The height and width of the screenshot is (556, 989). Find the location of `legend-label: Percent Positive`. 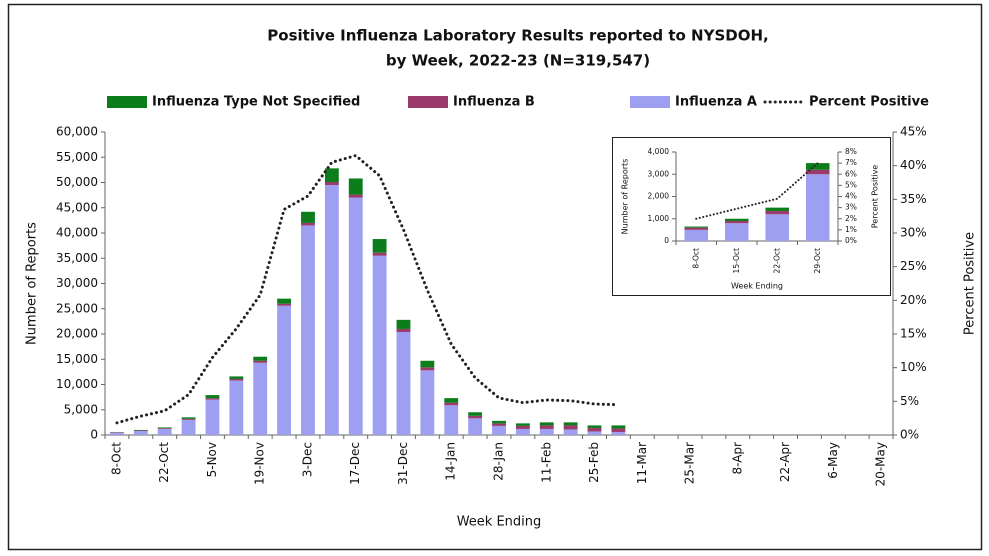

legend-label: Percent Positive is located at coordinates (869, 102).